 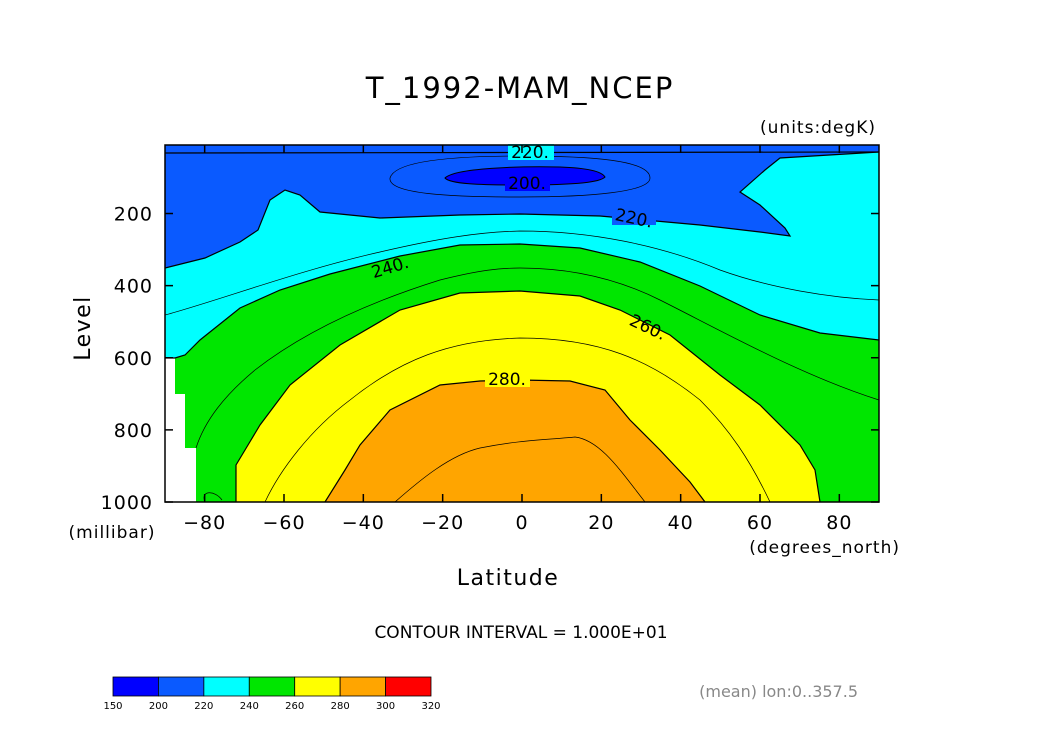 What do you see at coordinates (112, 533) in the screenshot?
I see `y-units-label: (millibar)` at bounding box center [112, 533].